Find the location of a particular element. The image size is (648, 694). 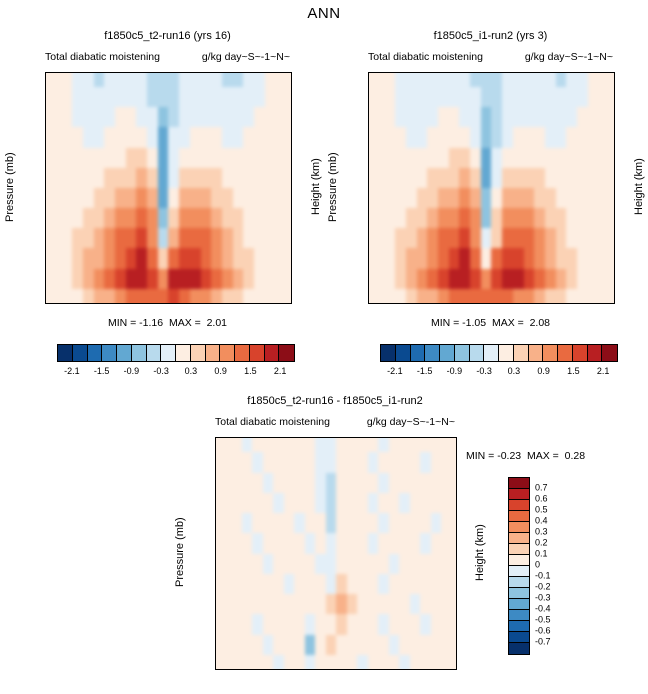

y2-axis-label: Height (km) is located at coordinates (316, 187).